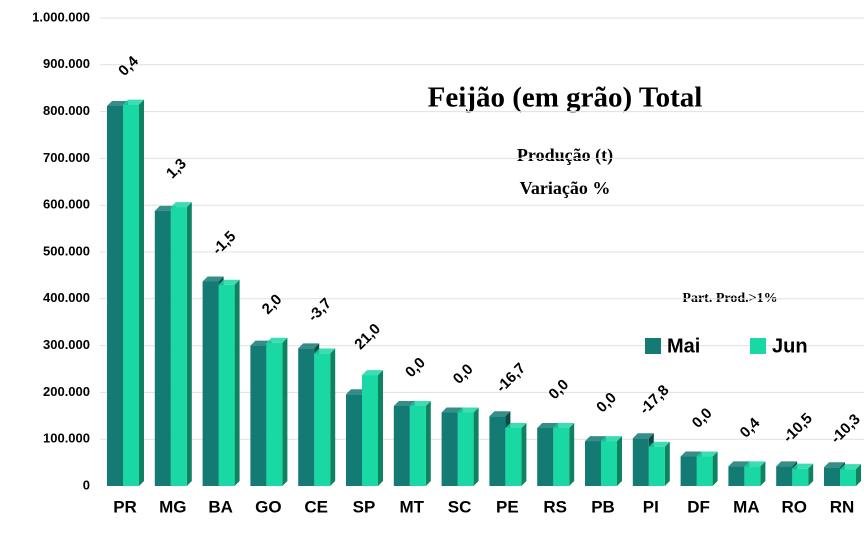  What do you see at coordinates (320, 310) in the screenshot?
I see `variation-label: -3,7` at bounding box center [320, 310].